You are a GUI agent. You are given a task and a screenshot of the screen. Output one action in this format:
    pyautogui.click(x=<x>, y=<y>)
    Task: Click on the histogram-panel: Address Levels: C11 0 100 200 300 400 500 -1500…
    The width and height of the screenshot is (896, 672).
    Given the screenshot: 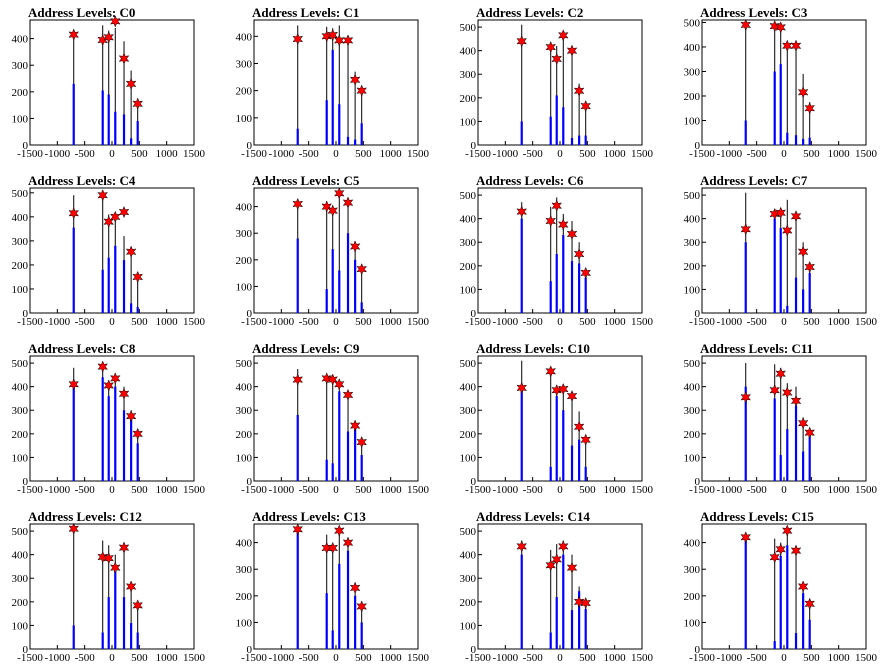 What is the action you would take?
    pyautogui.click(x=781, y=418)
    